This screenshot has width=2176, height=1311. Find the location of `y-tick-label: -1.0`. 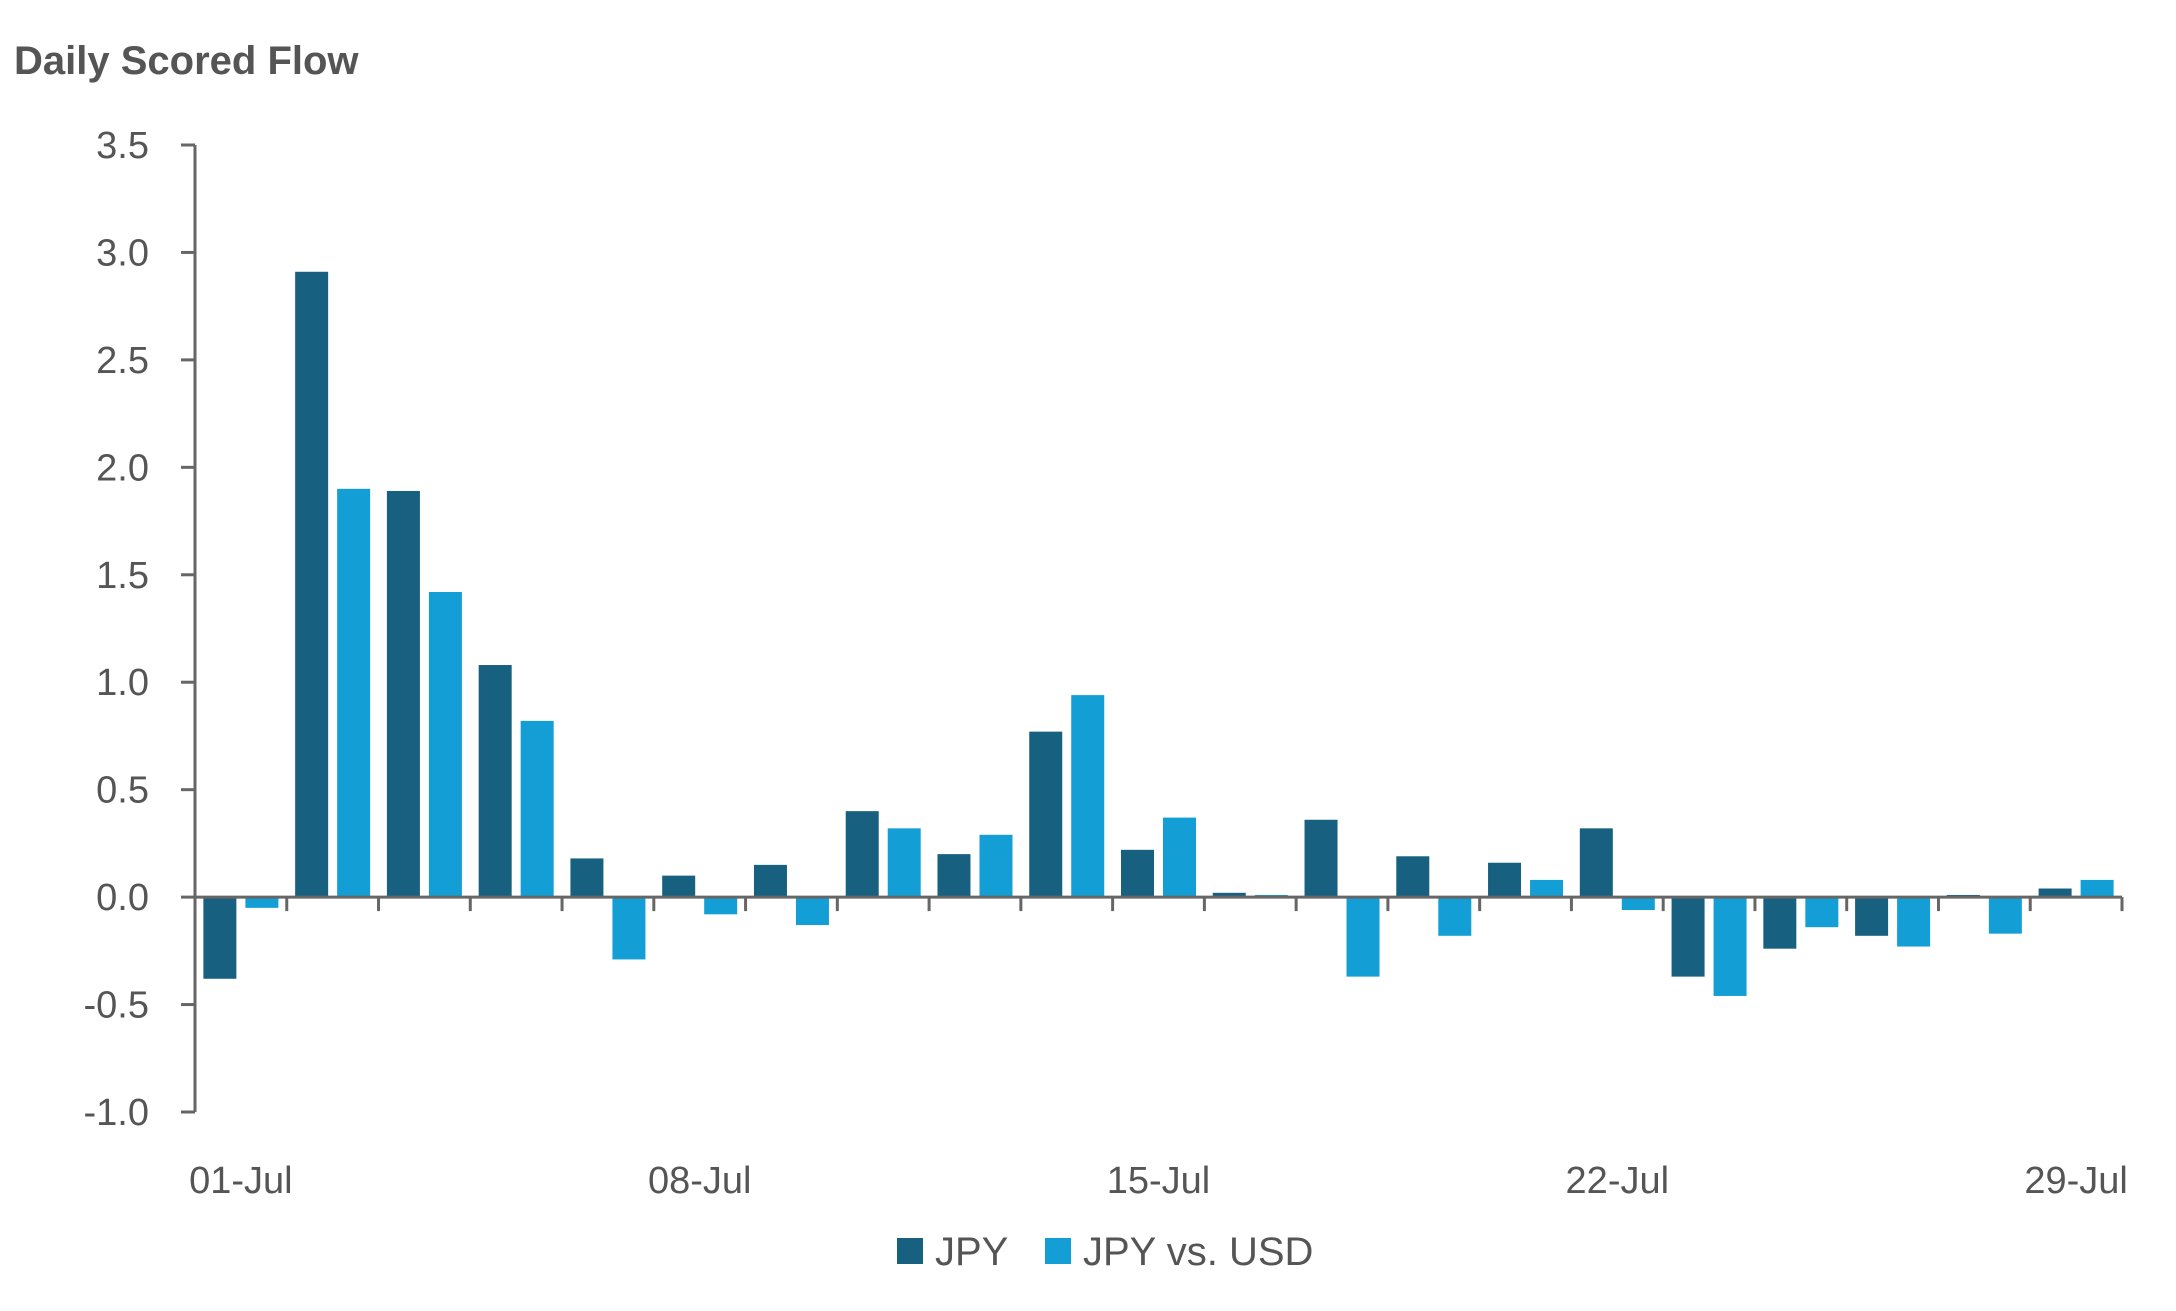

y-tick-label: -1.0 is located at coordinates (116, 1113).